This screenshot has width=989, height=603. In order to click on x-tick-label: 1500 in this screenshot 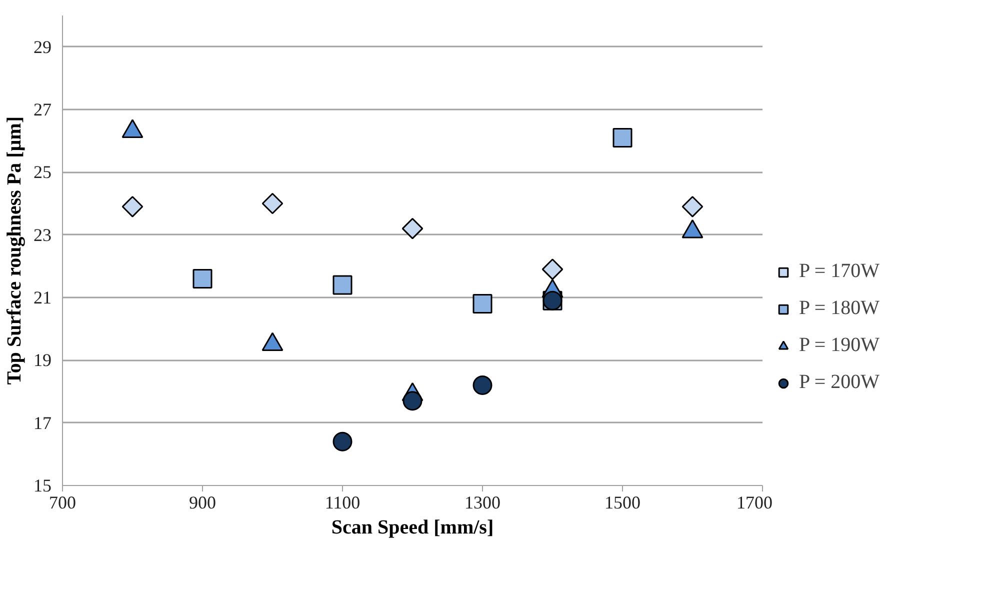, I will do `click(622, 502)`.